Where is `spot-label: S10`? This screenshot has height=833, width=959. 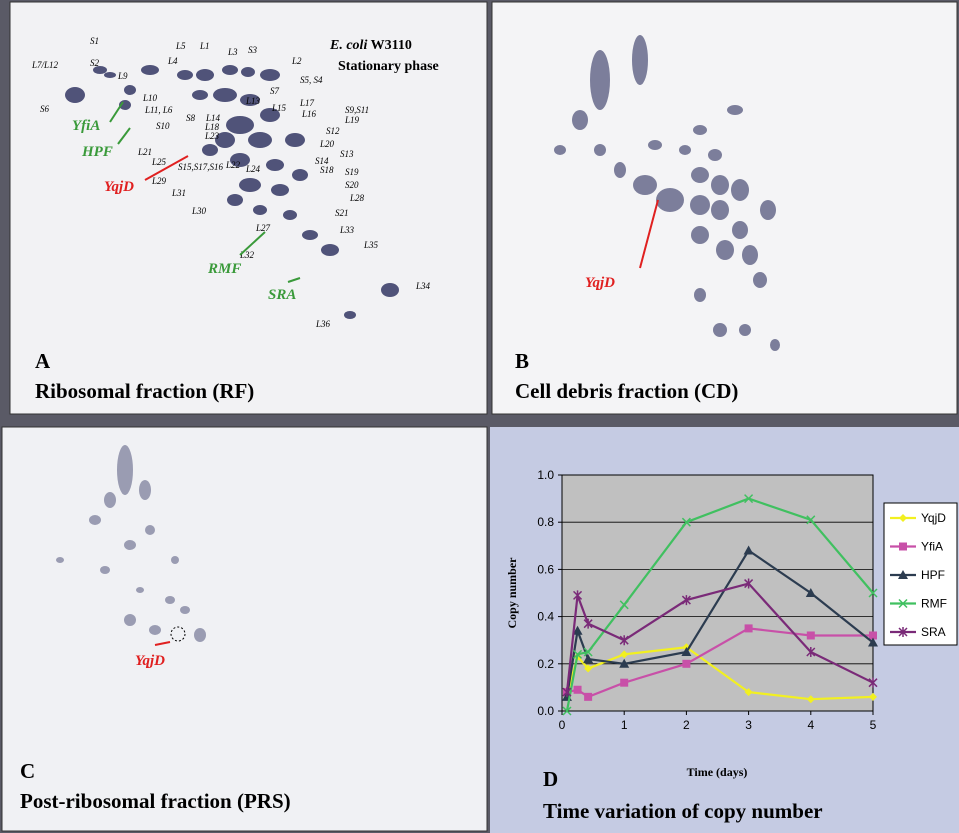
spot-label: S10 is located at coordinates (163, 126).